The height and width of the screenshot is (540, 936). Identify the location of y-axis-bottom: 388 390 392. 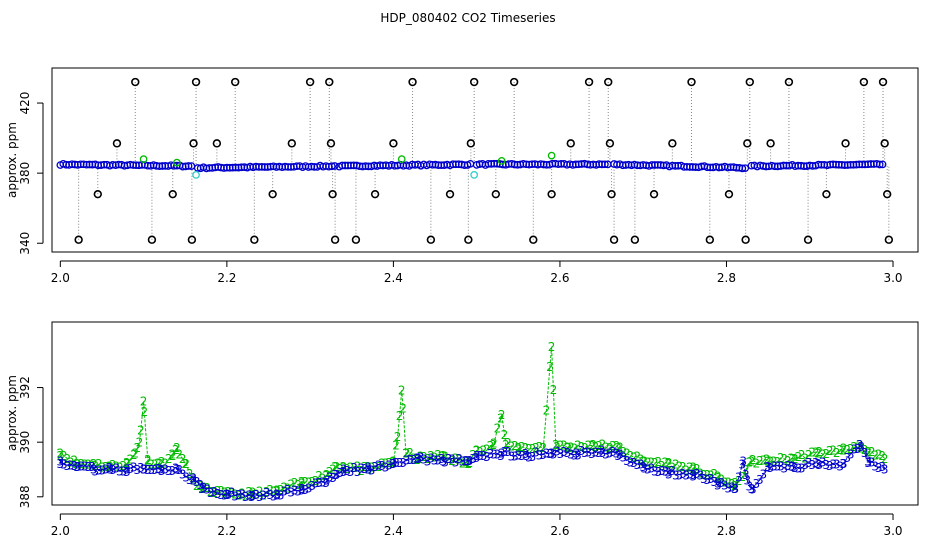
(31, 442).